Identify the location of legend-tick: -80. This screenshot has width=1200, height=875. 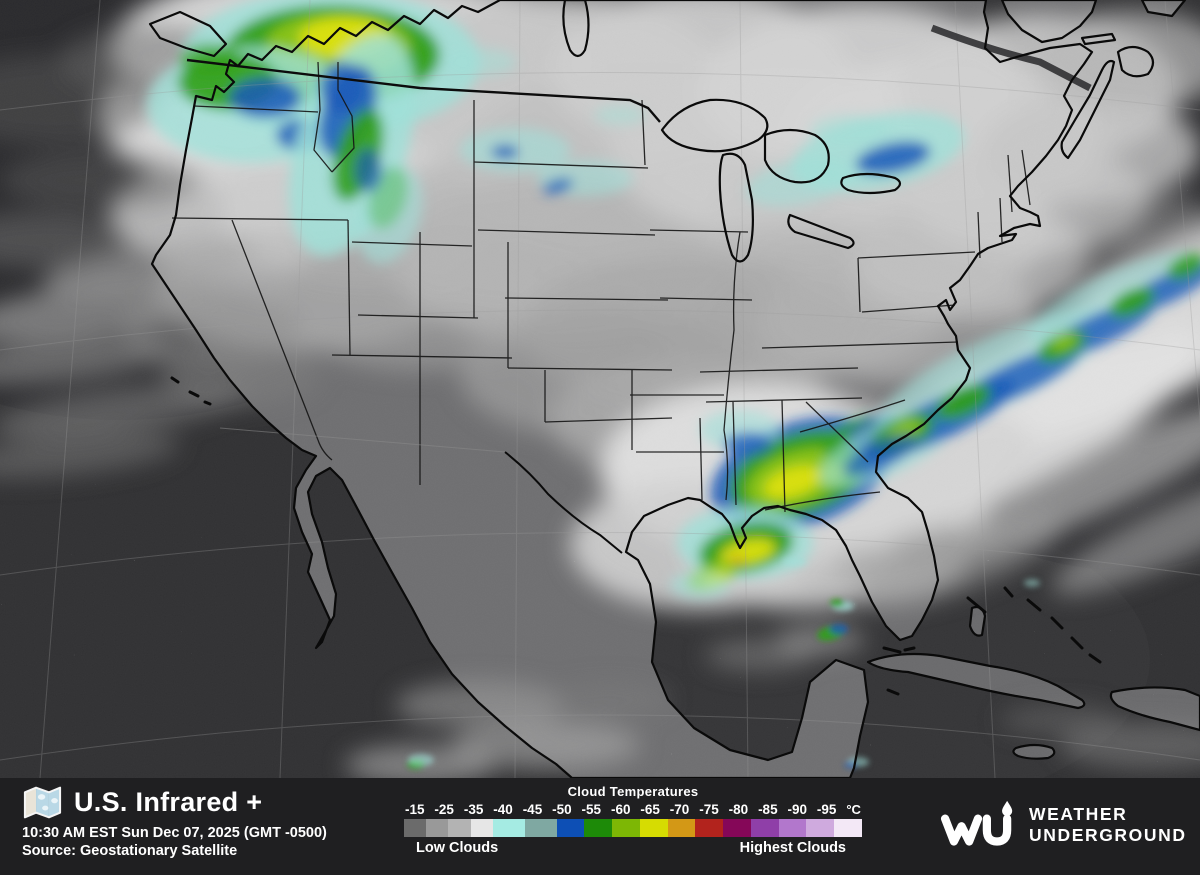
(738, 809).